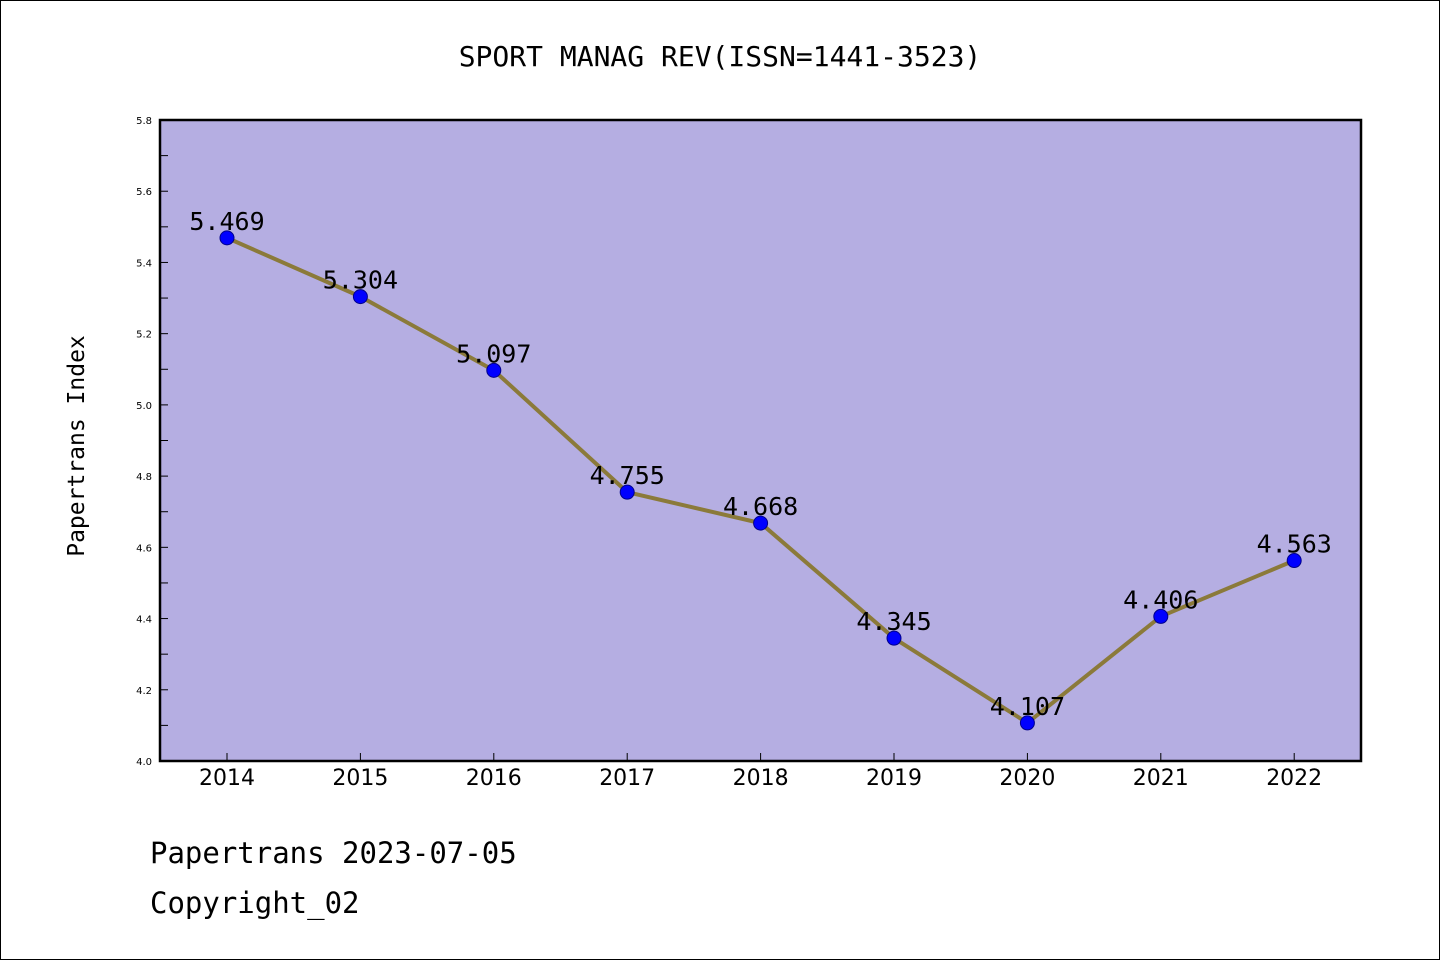 This screenshot has height=960, width=1440. Describe the element at coordinates (493, 353) in the screenshot. I see `data-label: 5.097` at that location.